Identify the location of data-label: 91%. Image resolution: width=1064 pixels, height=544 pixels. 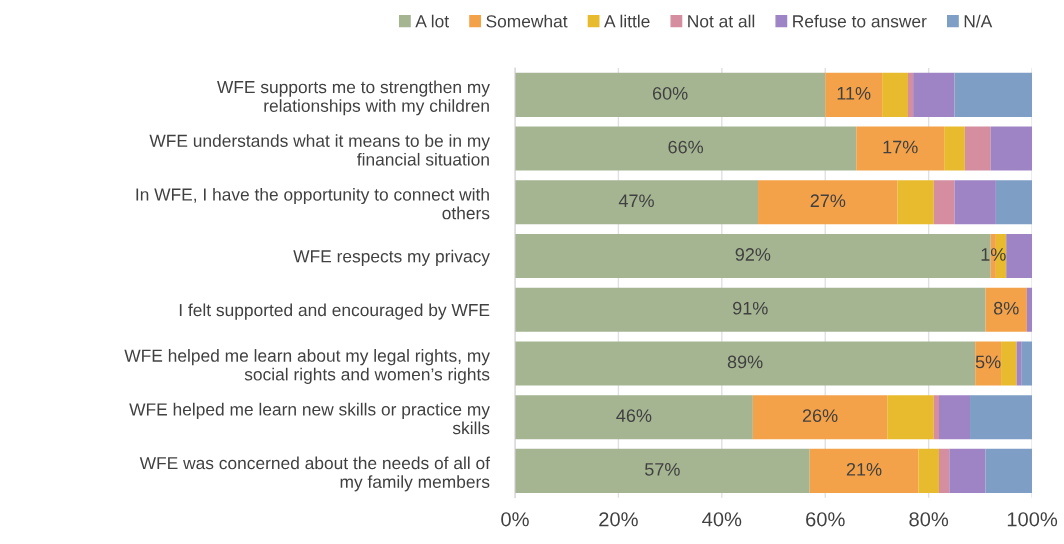
(750, 308).